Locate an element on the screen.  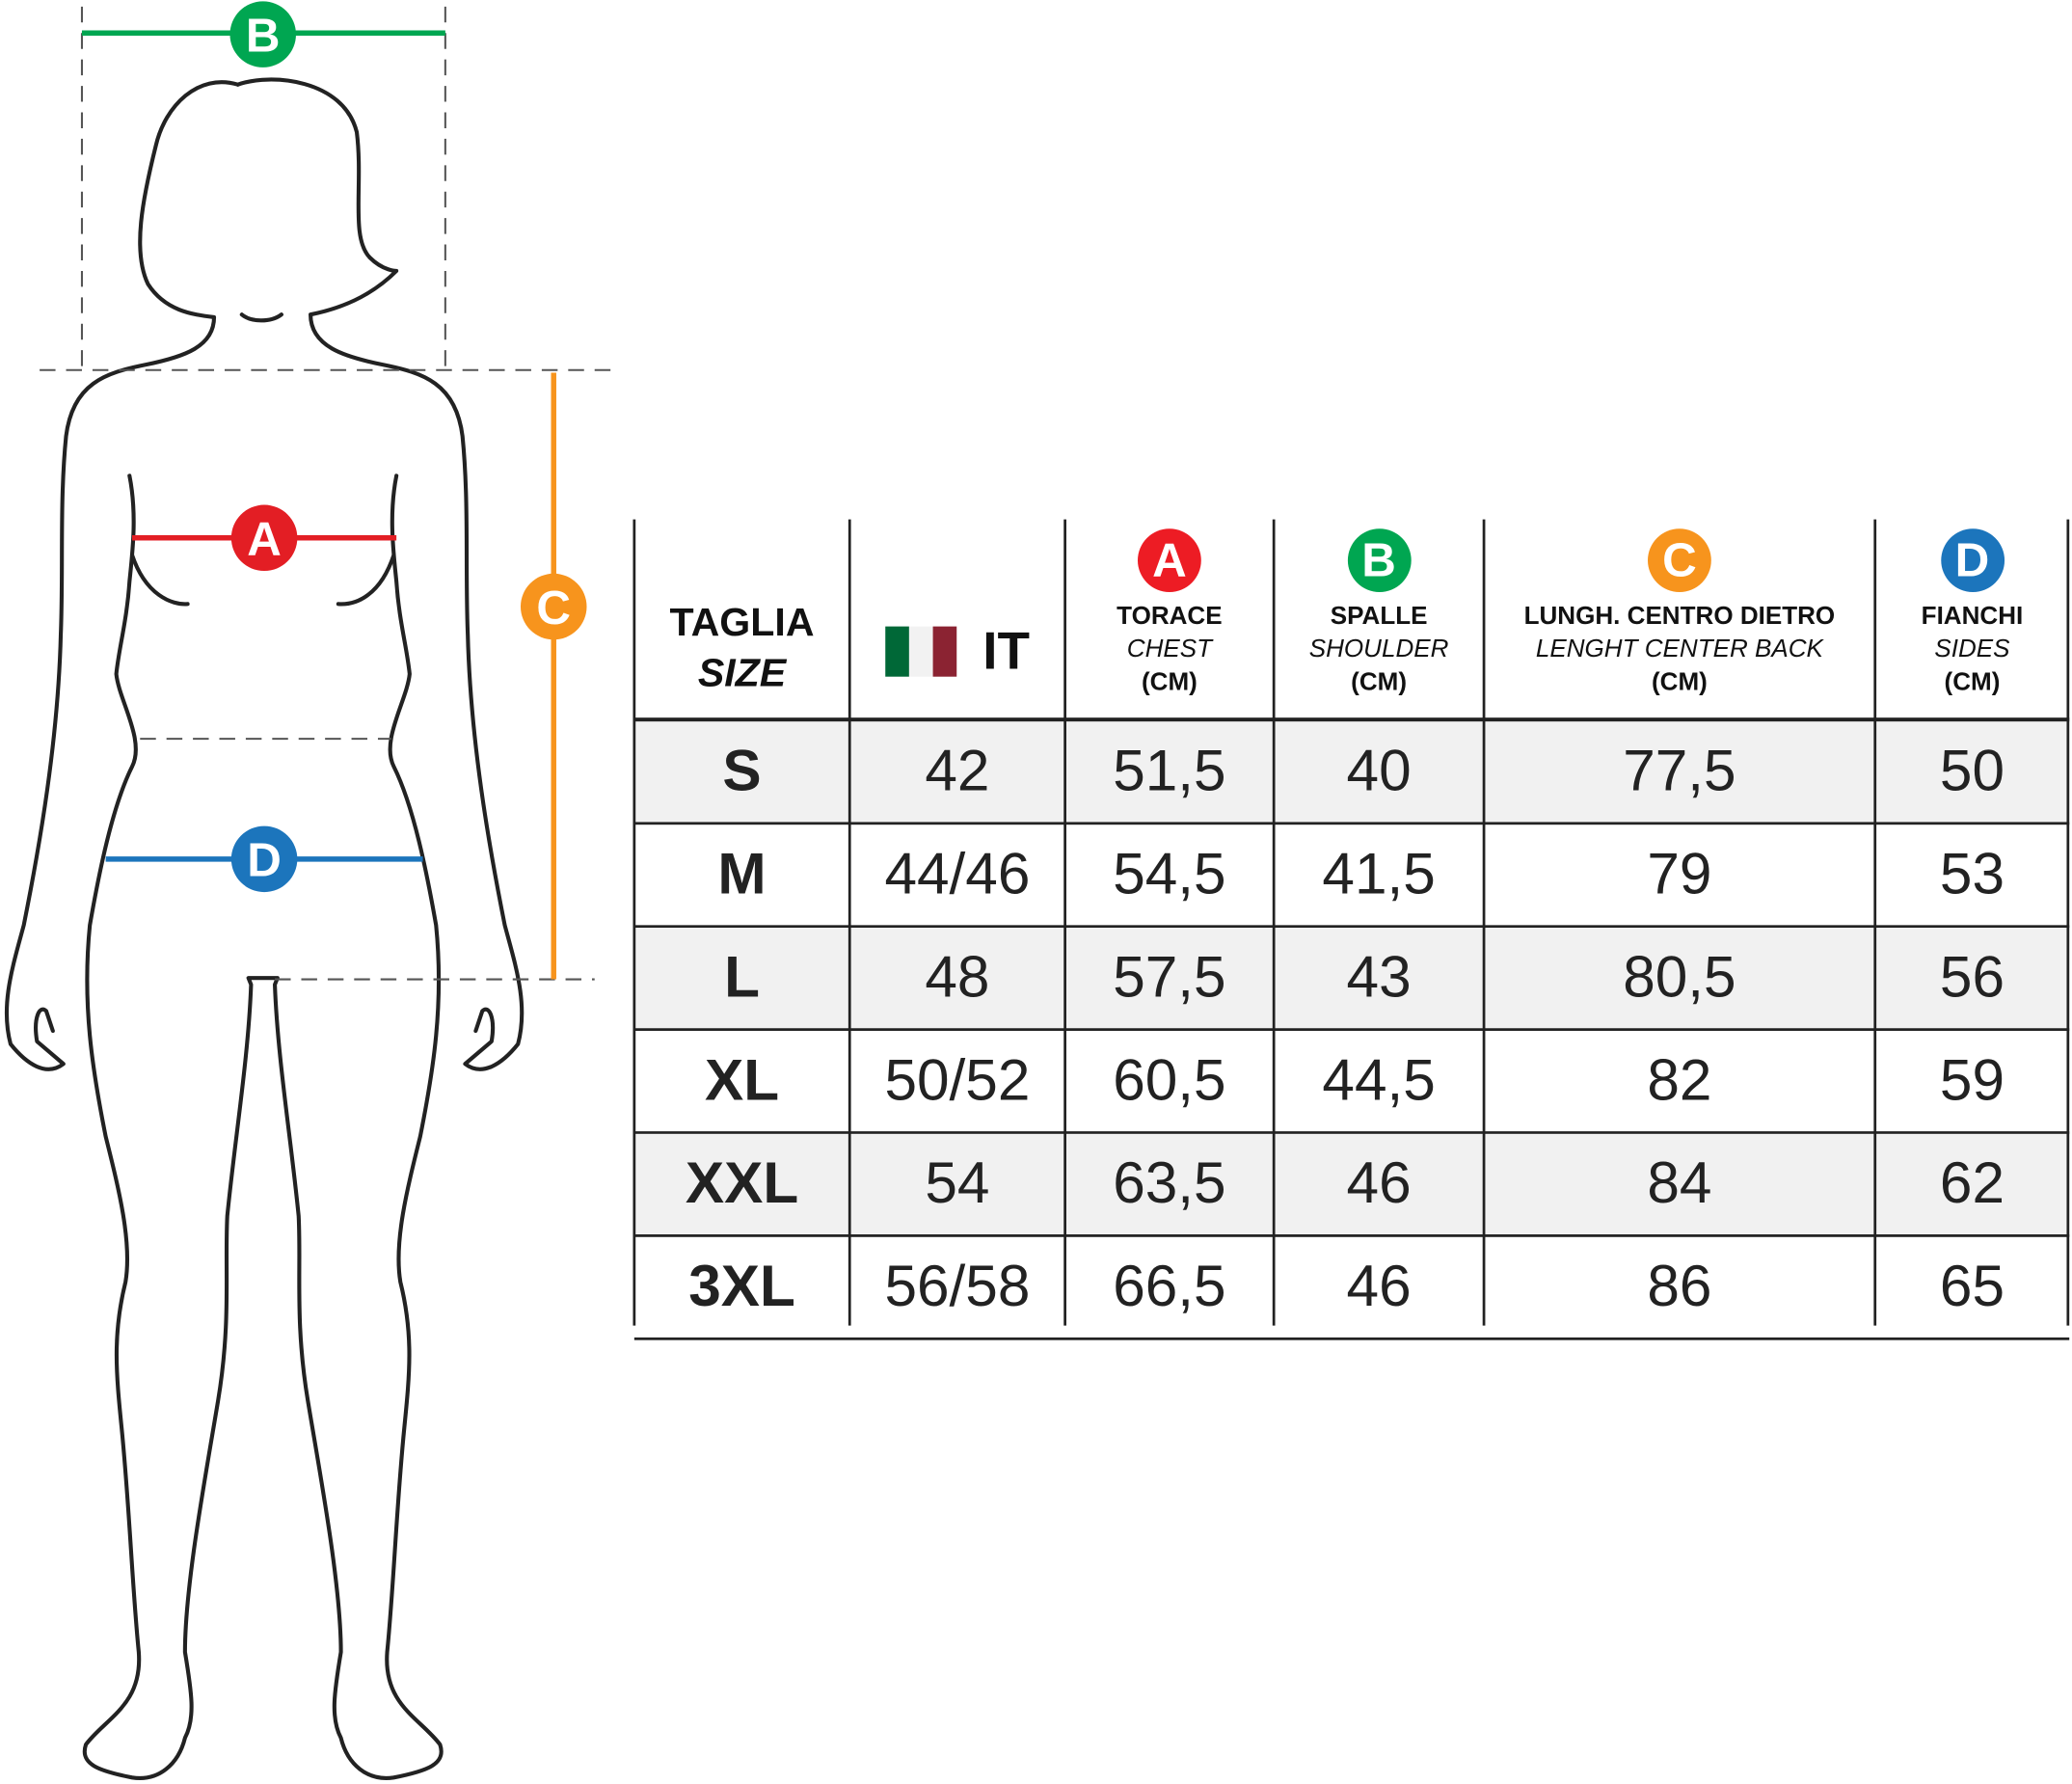
table-row: XL 50/52 60,5 44,5 82 59 is located at coordinates (1351, 1082).